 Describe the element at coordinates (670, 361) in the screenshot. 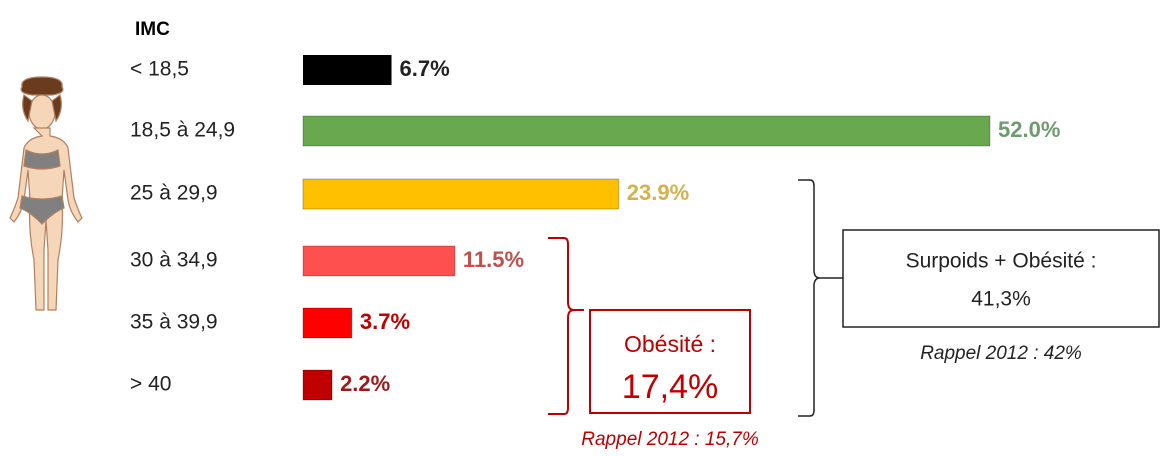

I see `obesity-box` at that location.